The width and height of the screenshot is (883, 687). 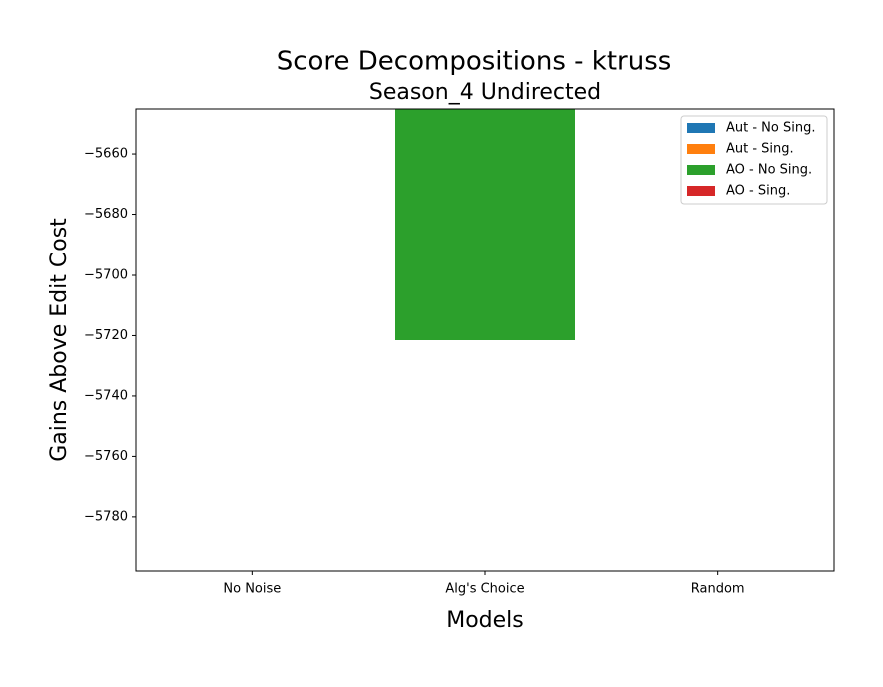 What do you see at coordinates (106, 456) in the screenshot?
I see `y-tick-label: −5760` at bounding box center [106, 456].